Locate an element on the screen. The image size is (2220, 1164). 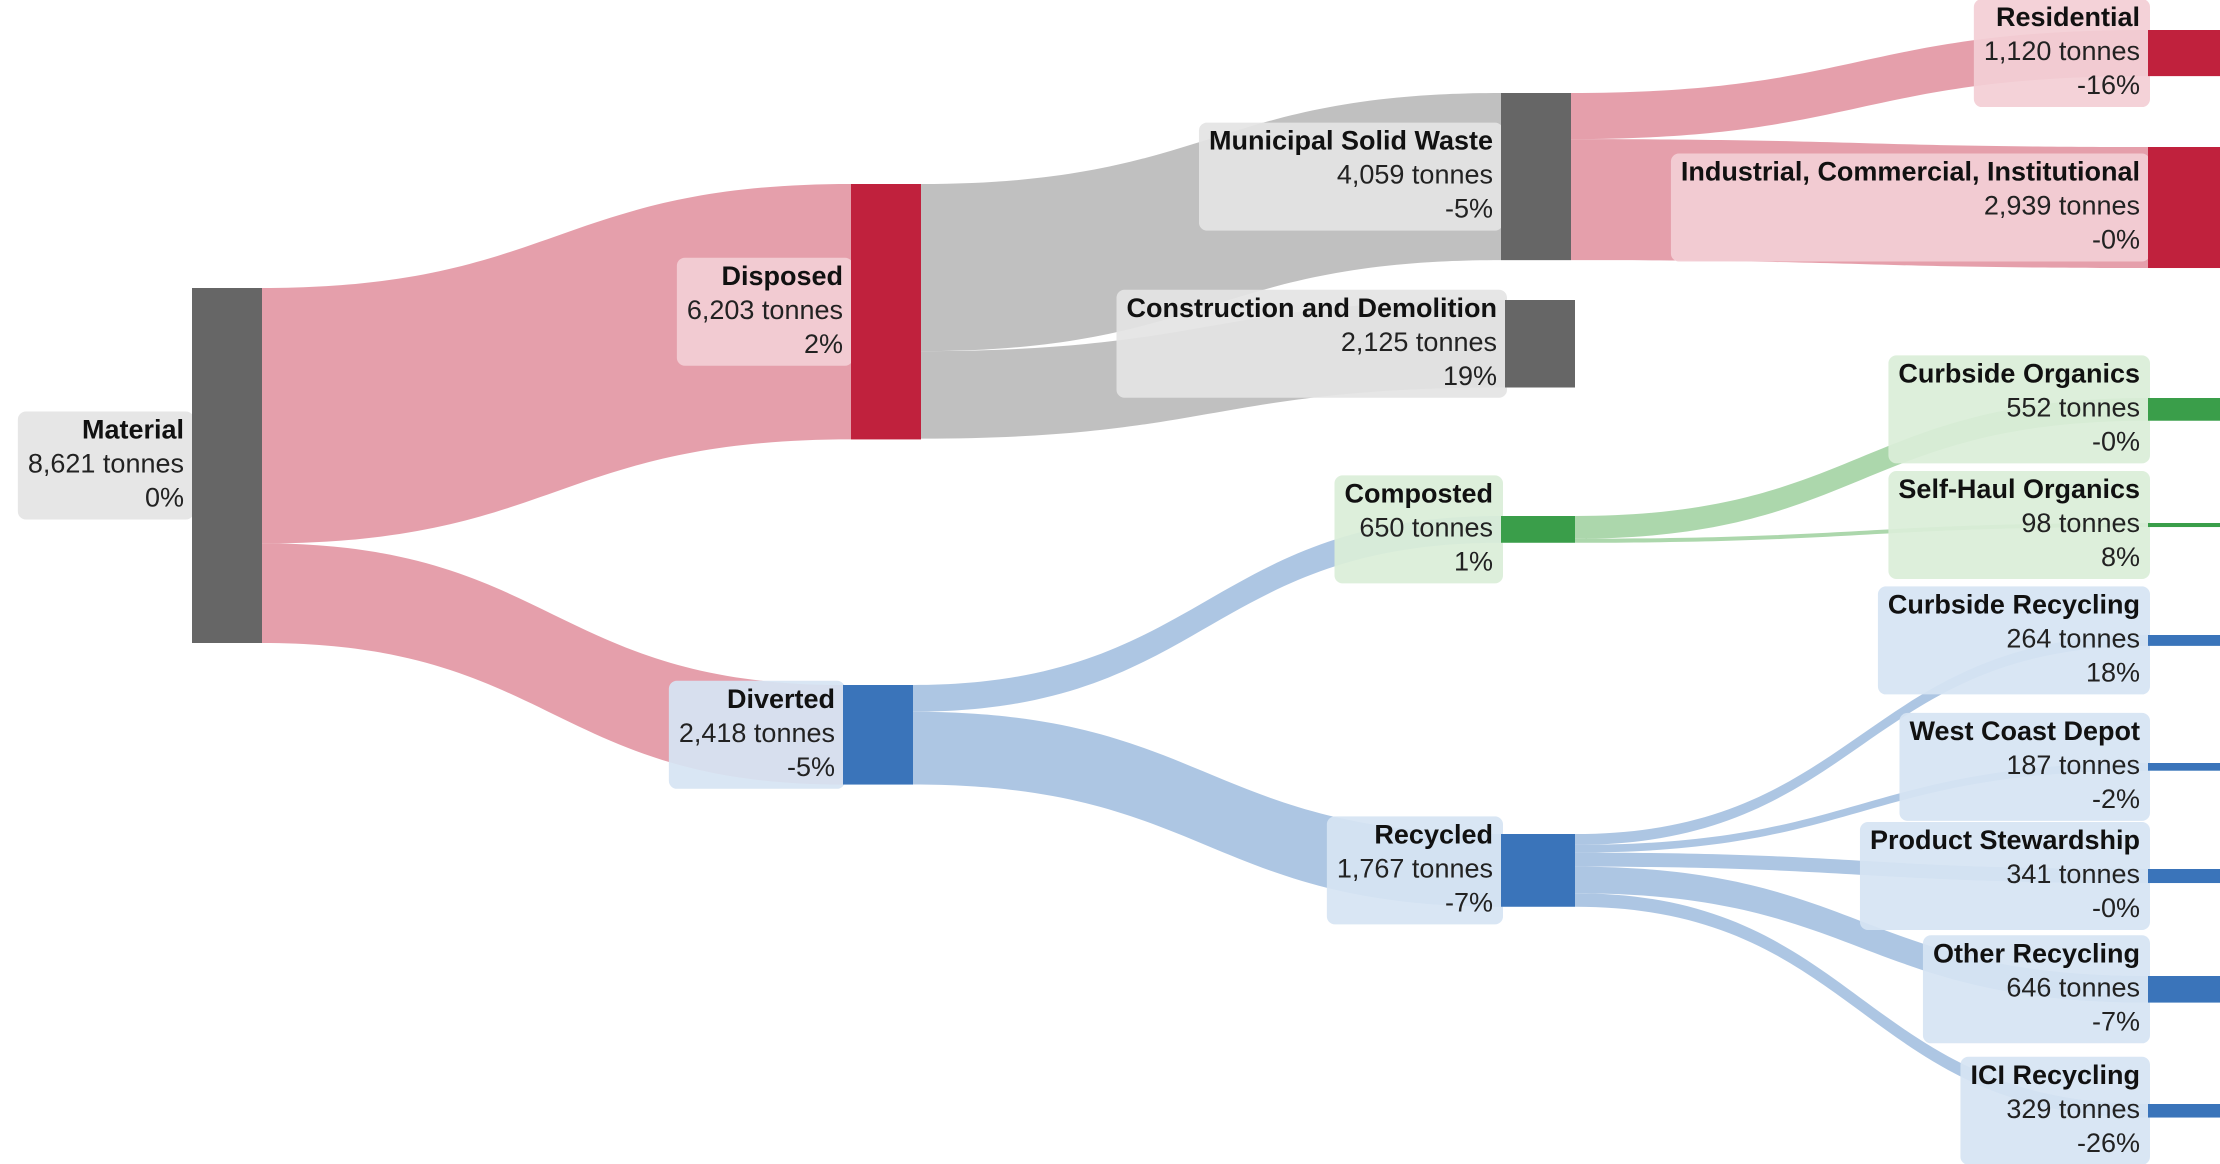
node-name: Curbside Recycling is located at coordinates (2014, 605).